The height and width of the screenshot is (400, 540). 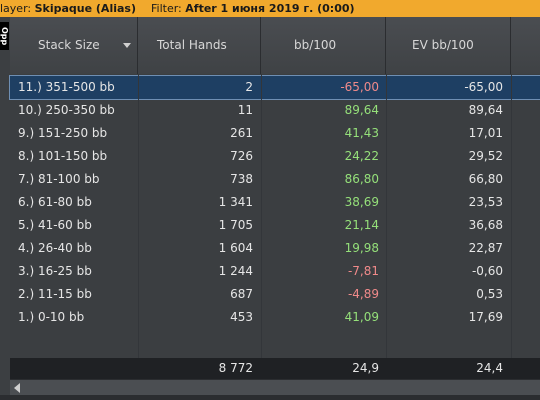 What do you see at coordinates (361, 110) in the screenshot?
I see `bb100-cell: 89,64` at bounding box center [361, 110].